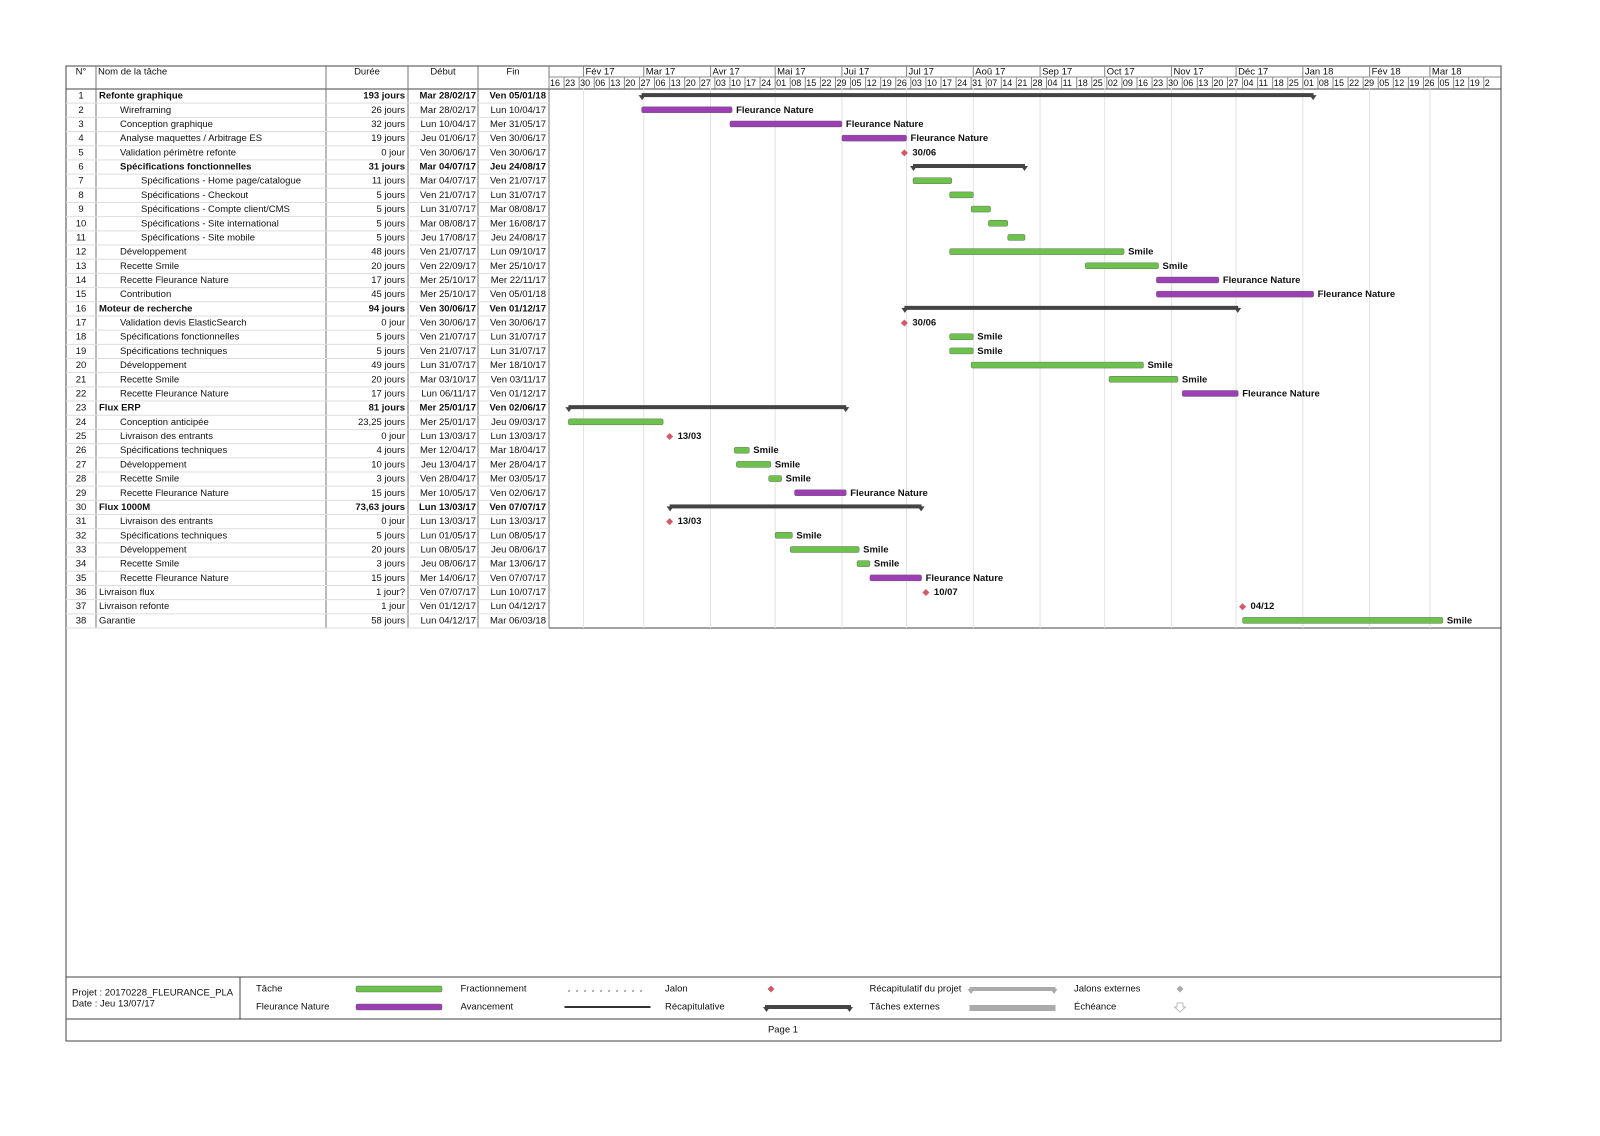 The image size is (1600, 1136). What do you see at coordinates (947, 83) in the screenshot?
I see `week-label: 17` at bounding box center [947, 83].